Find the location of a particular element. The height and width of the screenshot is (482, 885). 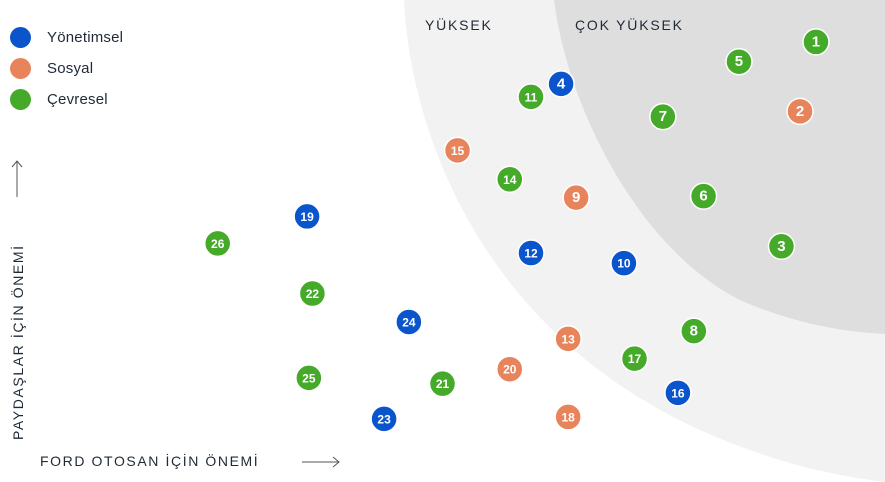

point-1: 1 is located at coordinates (816, 42).